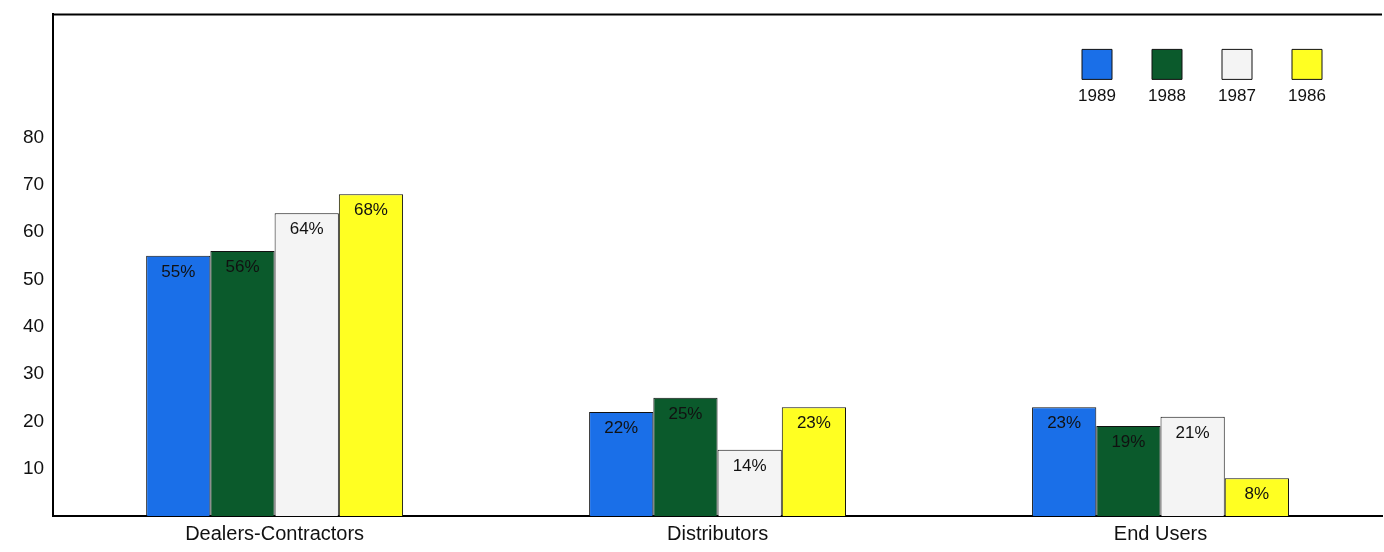 The width and height of the screenshot is (1384, 552). What do you see at coordinates (33, 278) in the screenshot?
I see `y-tick-label: 50` at bounding box center [33, 278].